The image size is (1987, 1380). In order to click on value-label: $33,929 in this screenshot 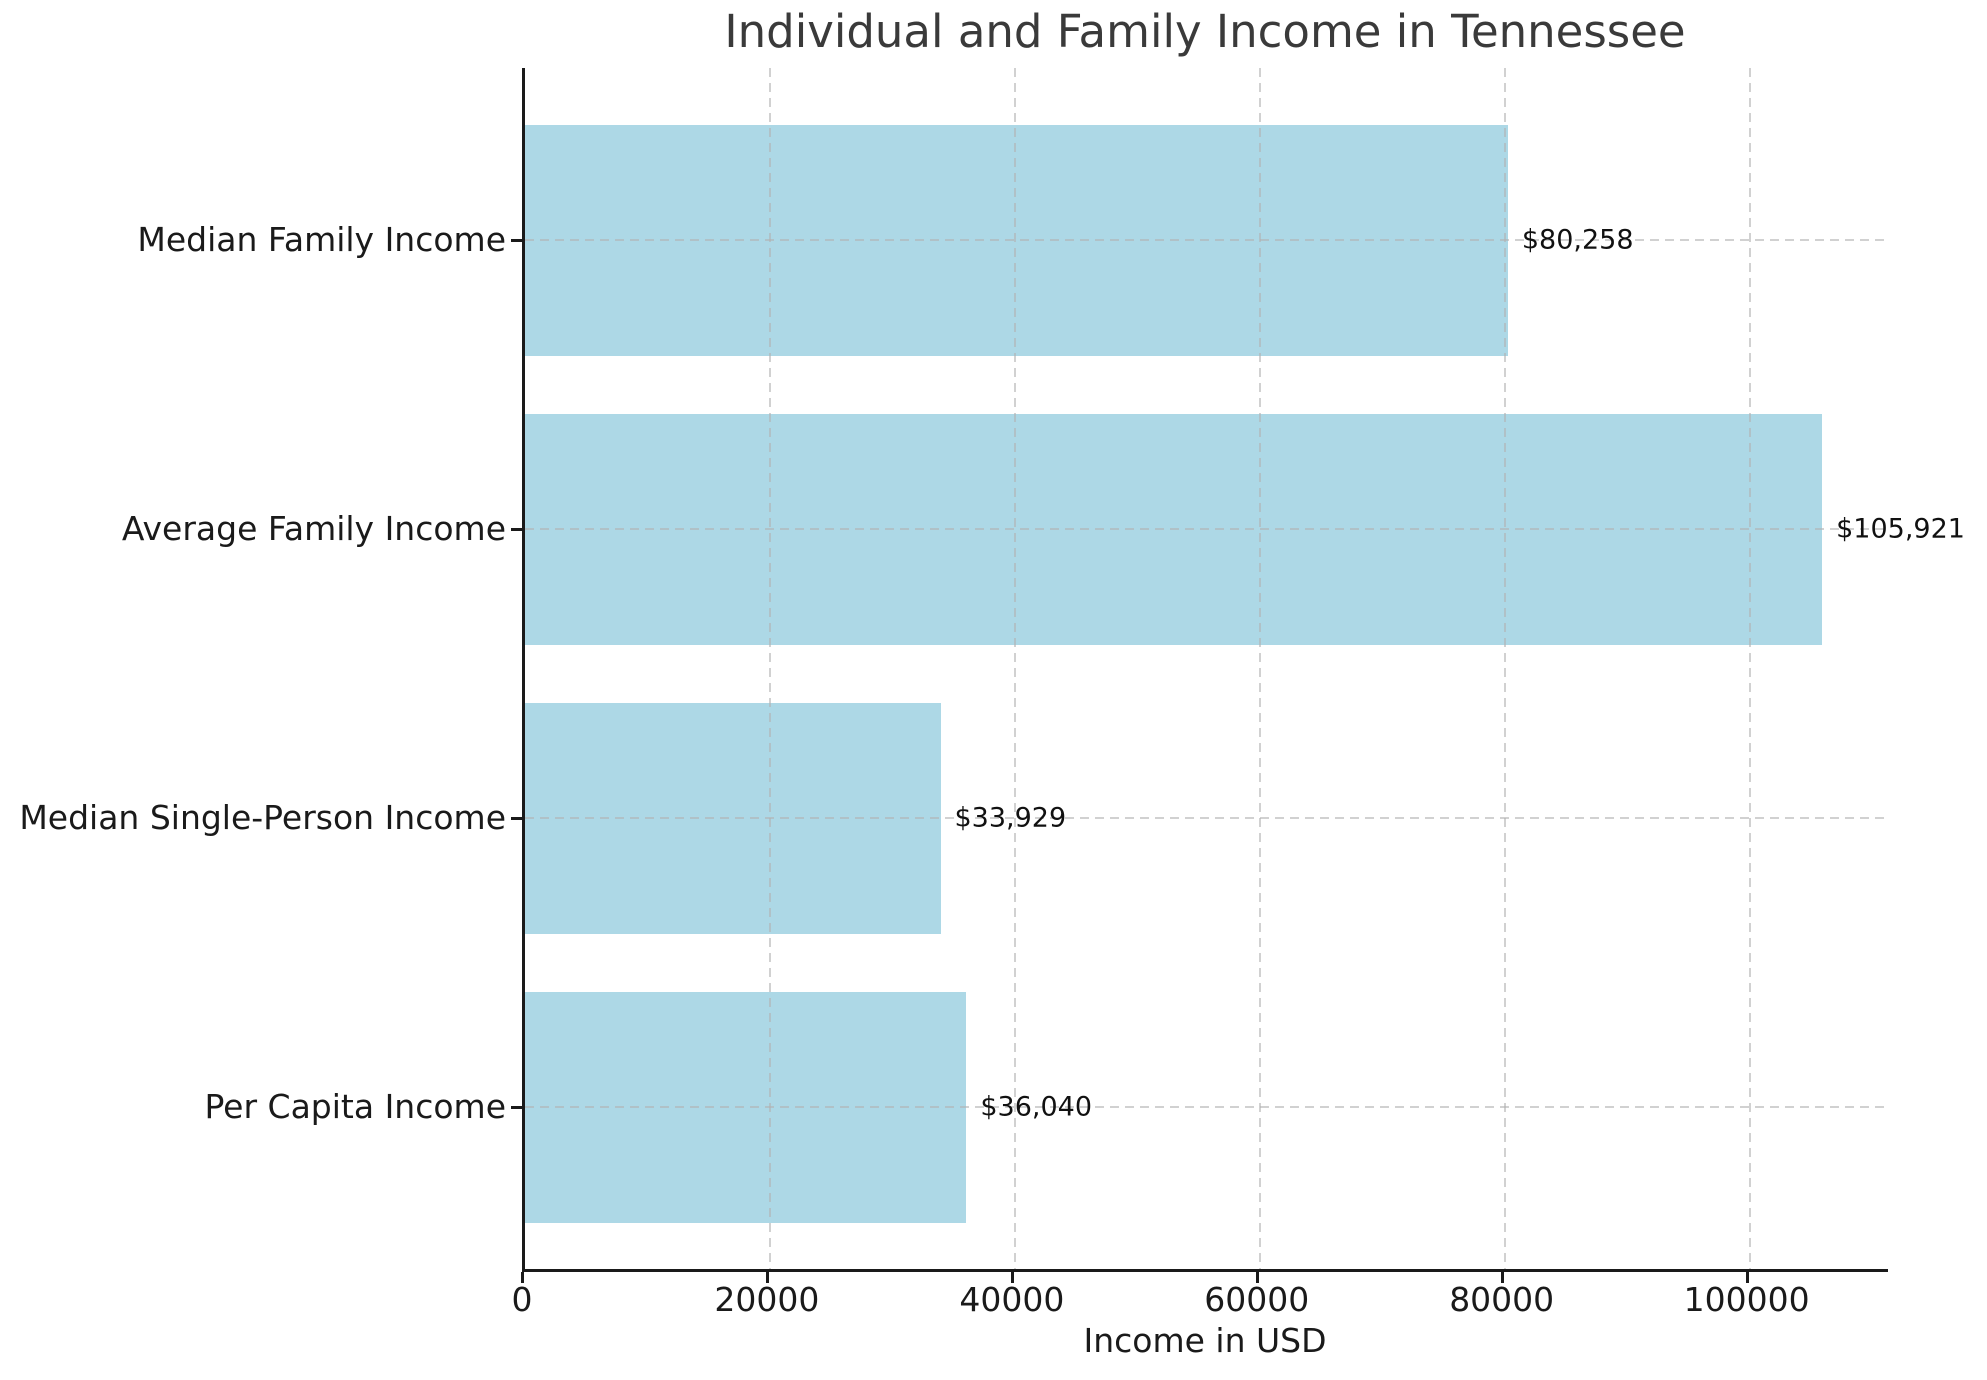, I will do `click(1010, 818)`.